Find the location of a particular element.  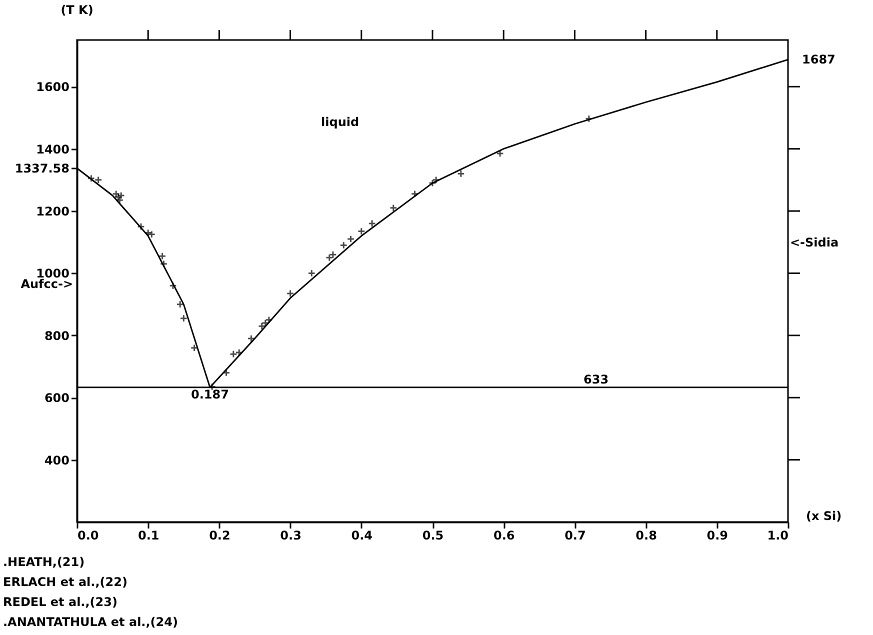

x-tick-label: 0.4 is located at coordinates (362, 535).